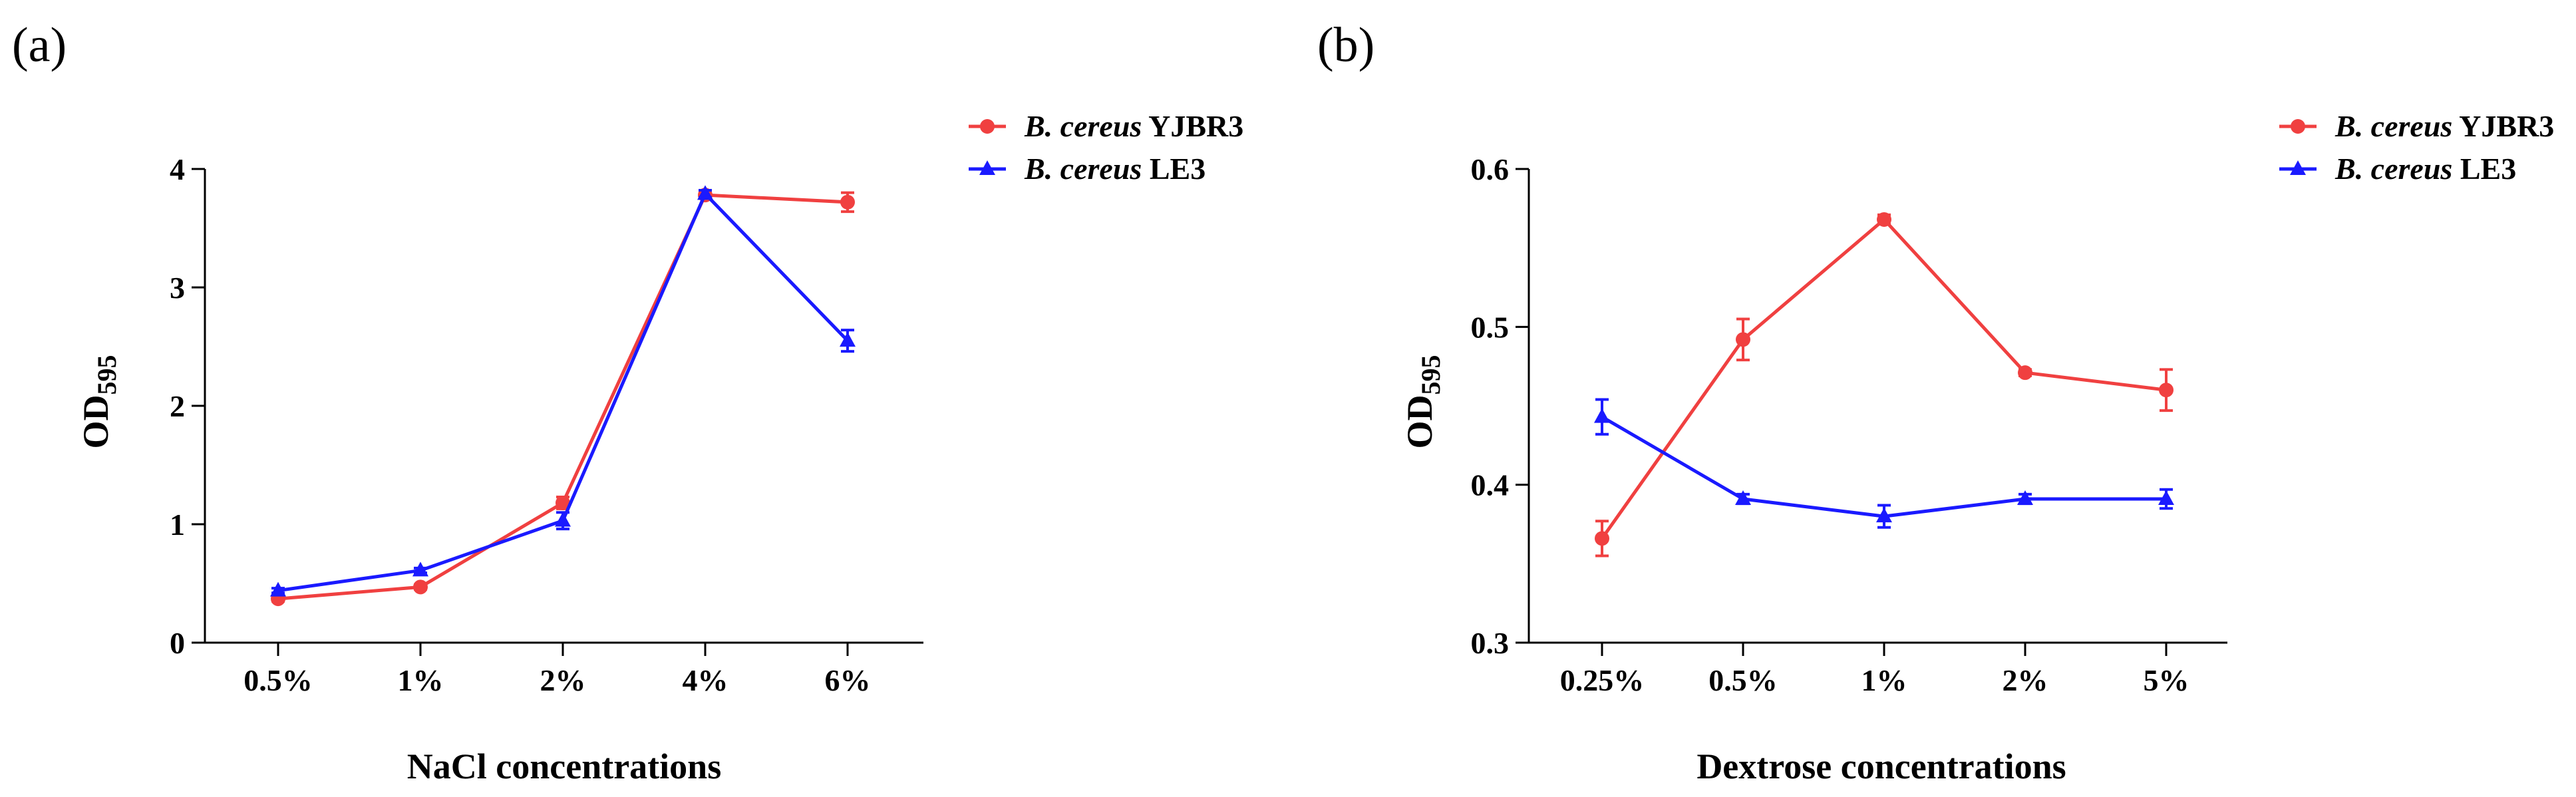 The width and height of the screenshot is (2576, 797). I want to click on y-tick-label: 0.3, so click(1490, 643).